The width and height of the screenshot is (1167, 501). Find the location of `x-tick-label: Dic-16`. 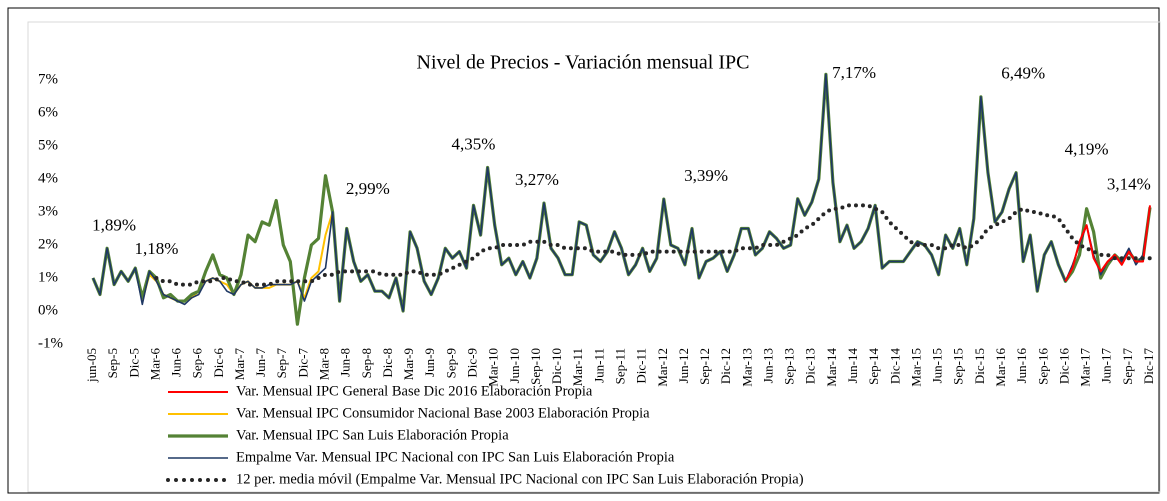

x-tick-label: Dic-16 is located at coordinates (1063, 366).